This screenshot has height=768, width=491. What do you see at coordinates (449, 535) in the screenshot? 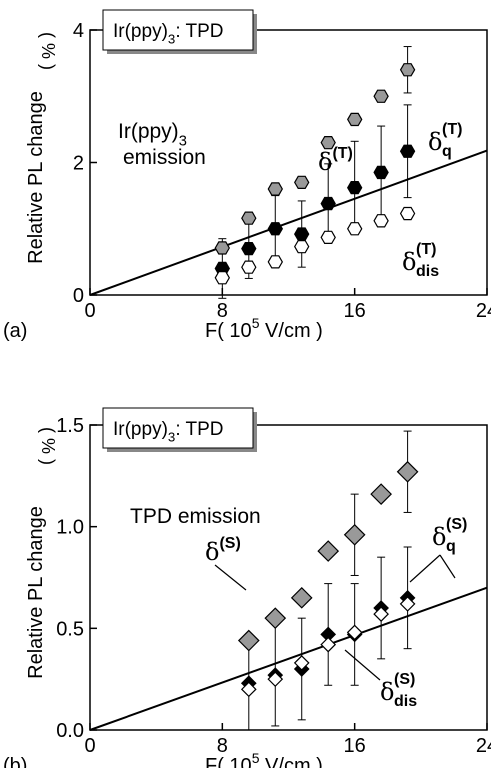
I see `series-label: δq (S)` at bounding box center [449, 535].